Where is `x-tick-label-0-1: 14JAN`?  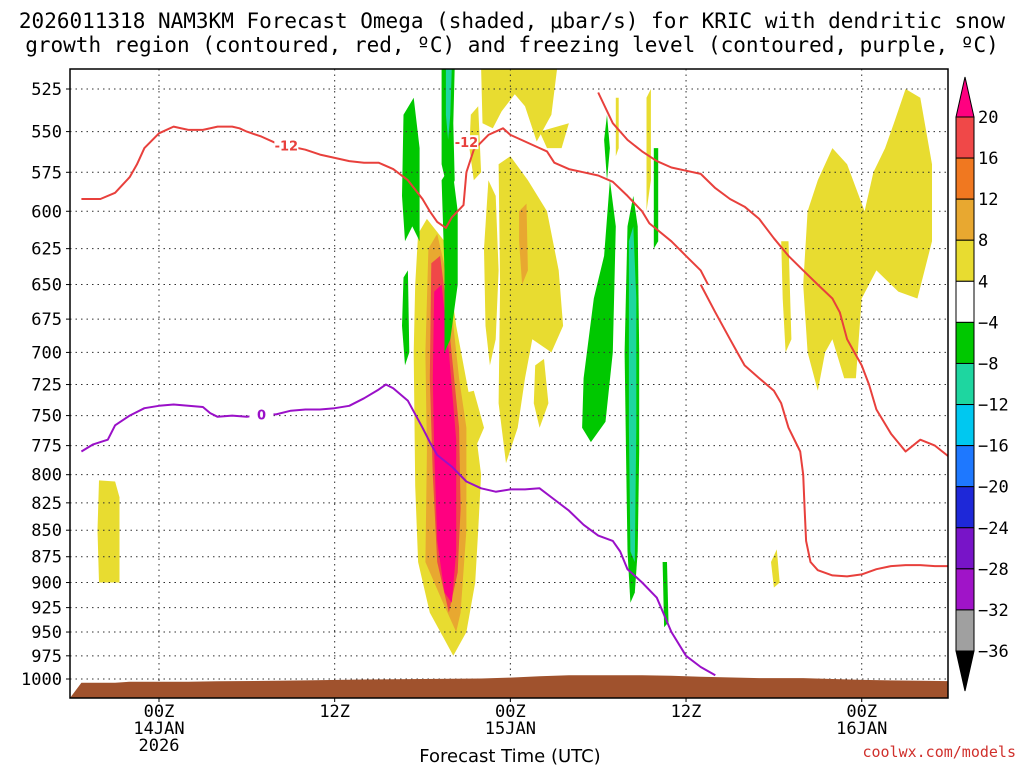 x-tick-label-0-1: 14JAN is located at coordinates (158, 729).